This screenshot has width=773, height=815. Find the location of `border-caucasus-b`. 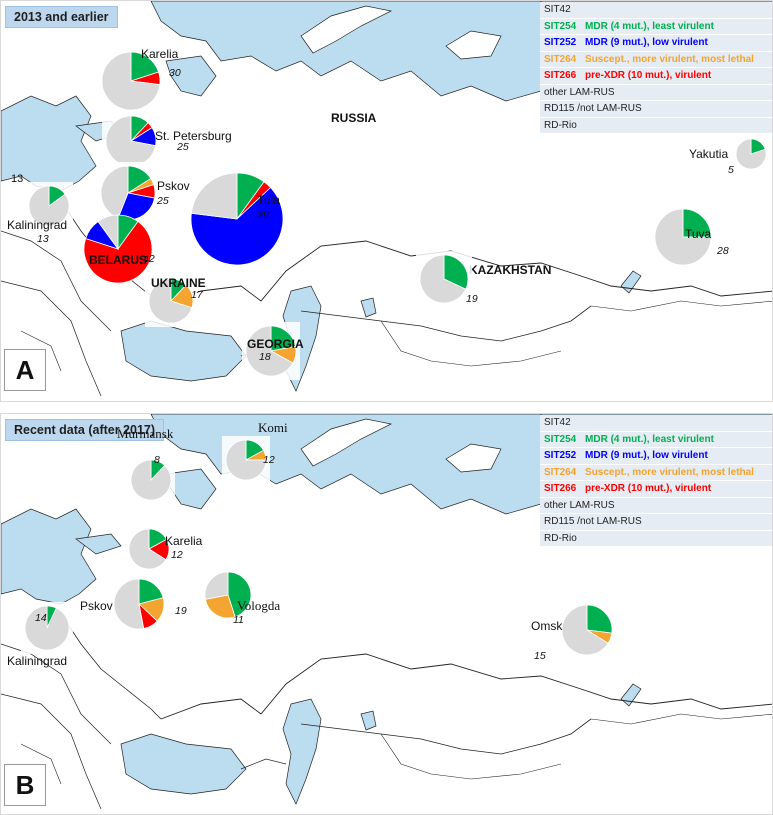

border-caucasus-b is located at coordinates (263, 764).